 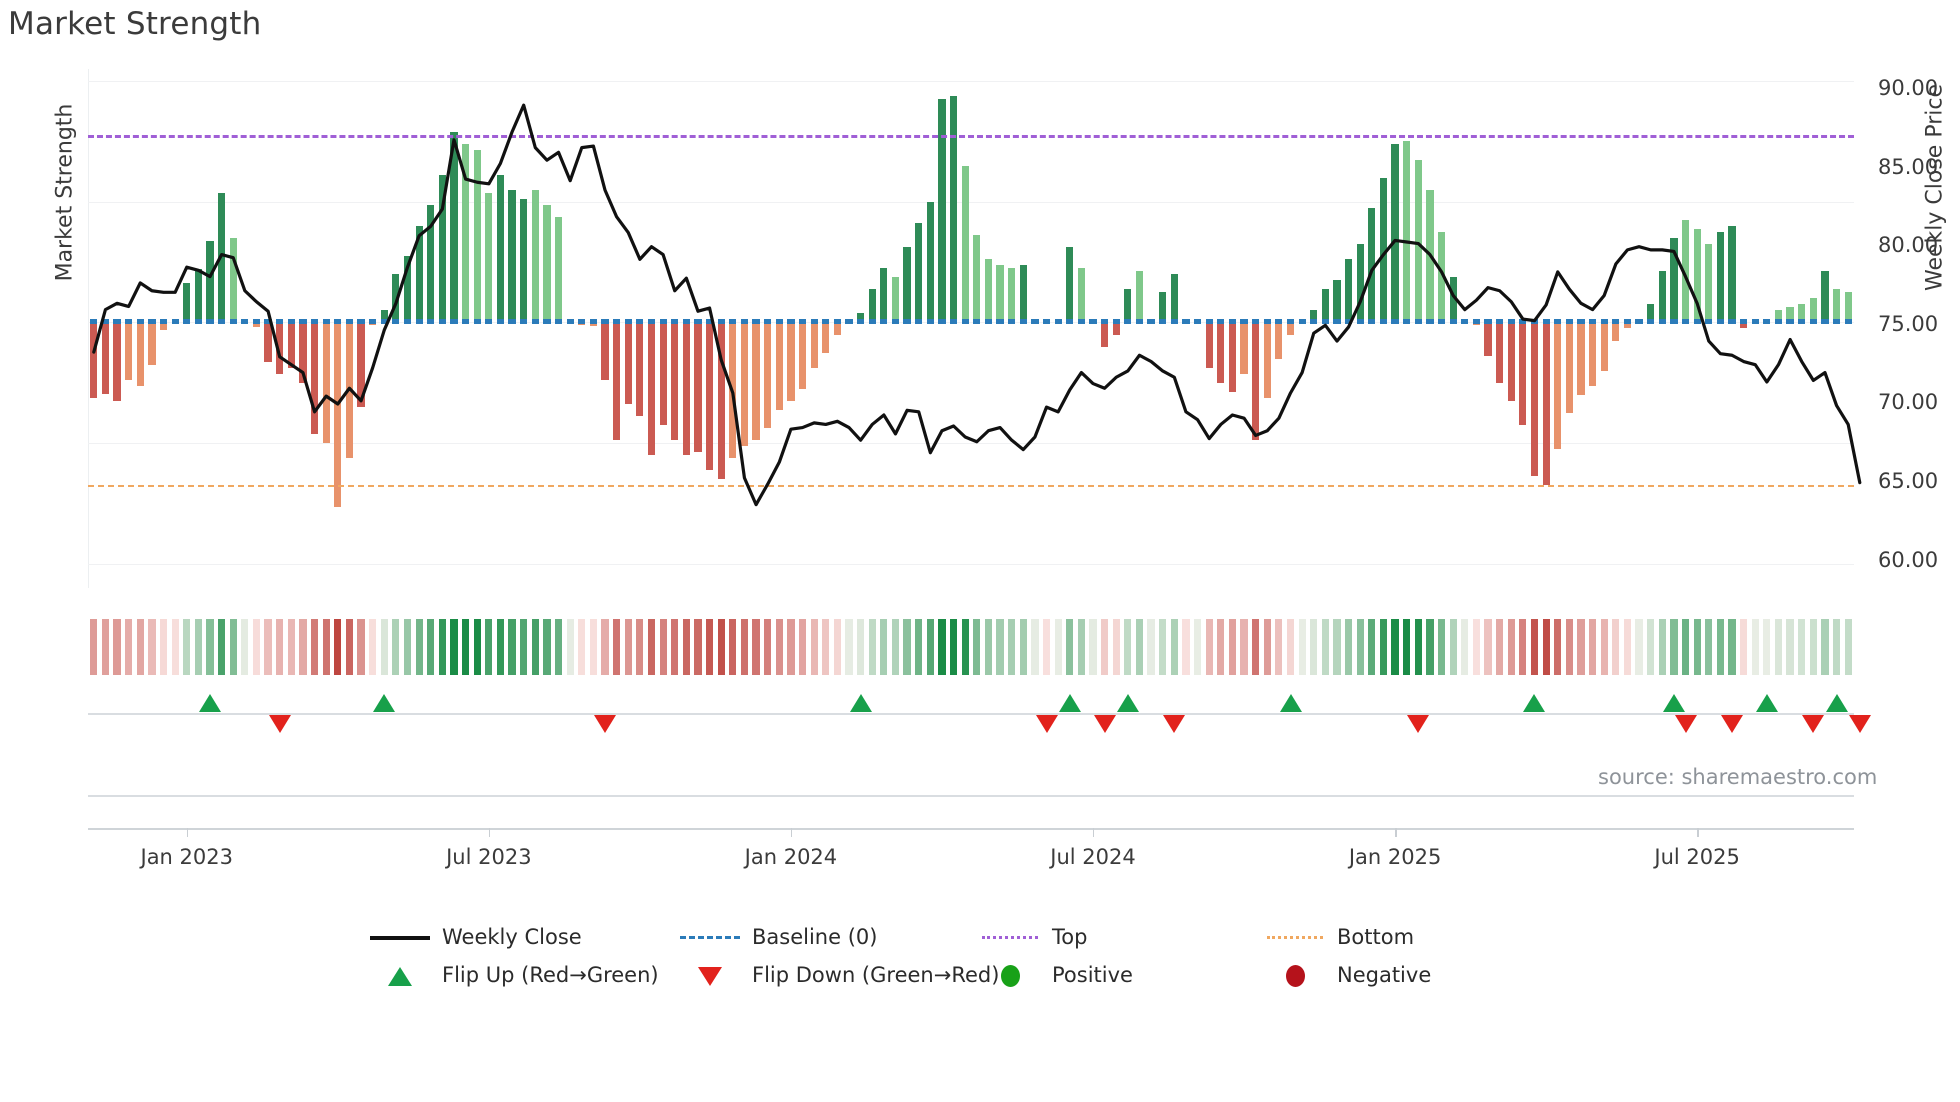 What do you see at coordinates (514, 975) in the screenshot?
I see `legend-item: Flip Up (Red→Green)` at bounding box center [514, 975].